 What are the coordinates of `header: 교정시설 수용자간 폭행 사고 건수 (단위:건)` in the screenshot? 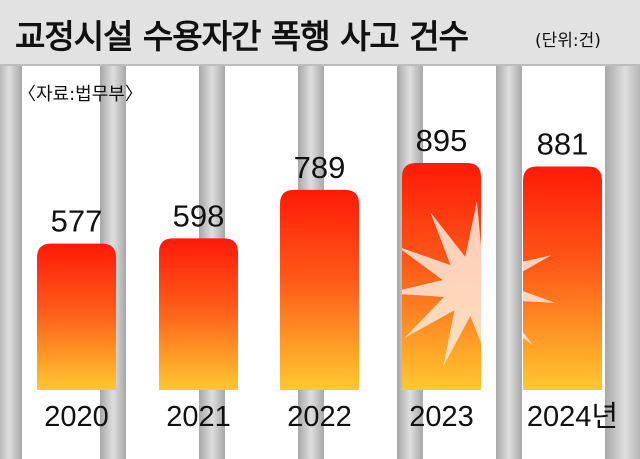 It's located at (320, 33).